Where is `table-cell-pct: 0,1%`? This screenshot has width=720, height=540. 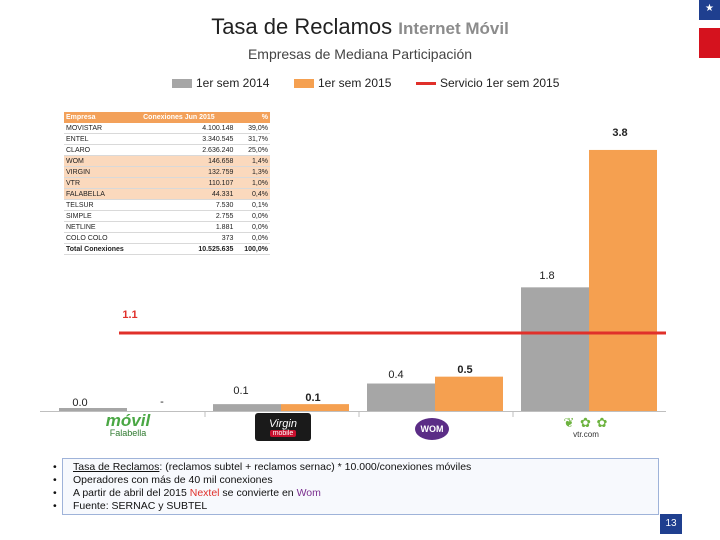
table-cell-pct: 0,1% is located at coordinates (252, 205).